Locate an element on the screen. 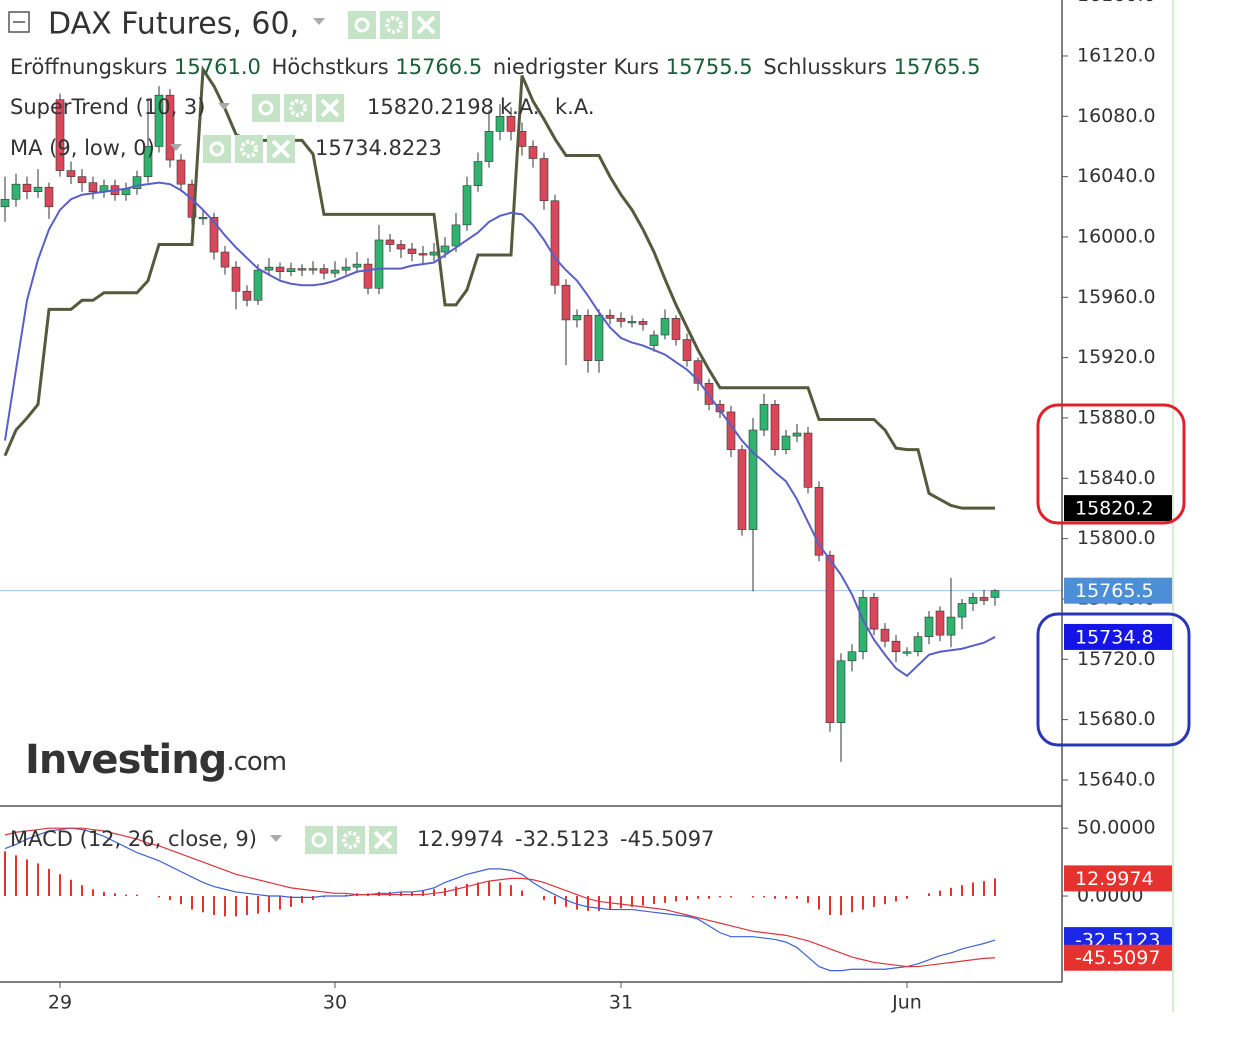 The image size is (1245, 1059). legend-value: 15755.5 is located at coordinates (709, 67).